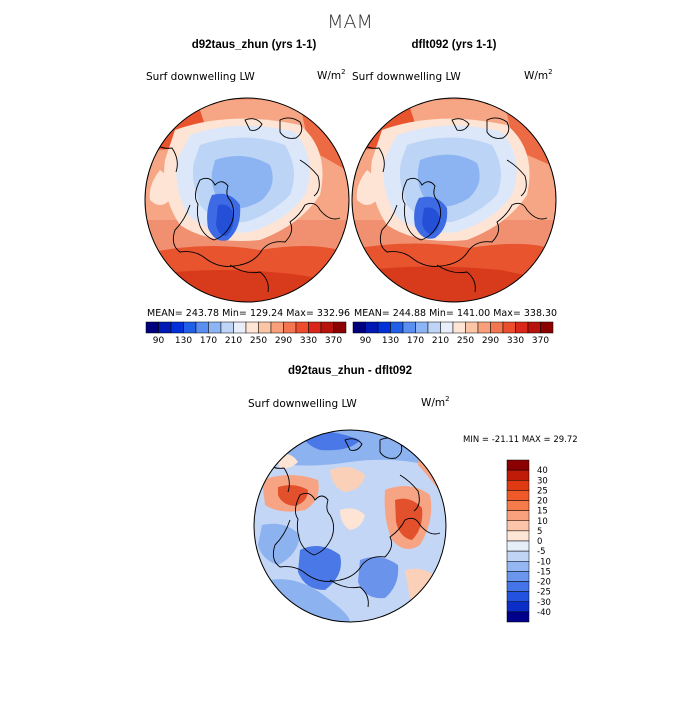 The image size is (700, 704). I want to click on panel-1-map, so click(247, 200).